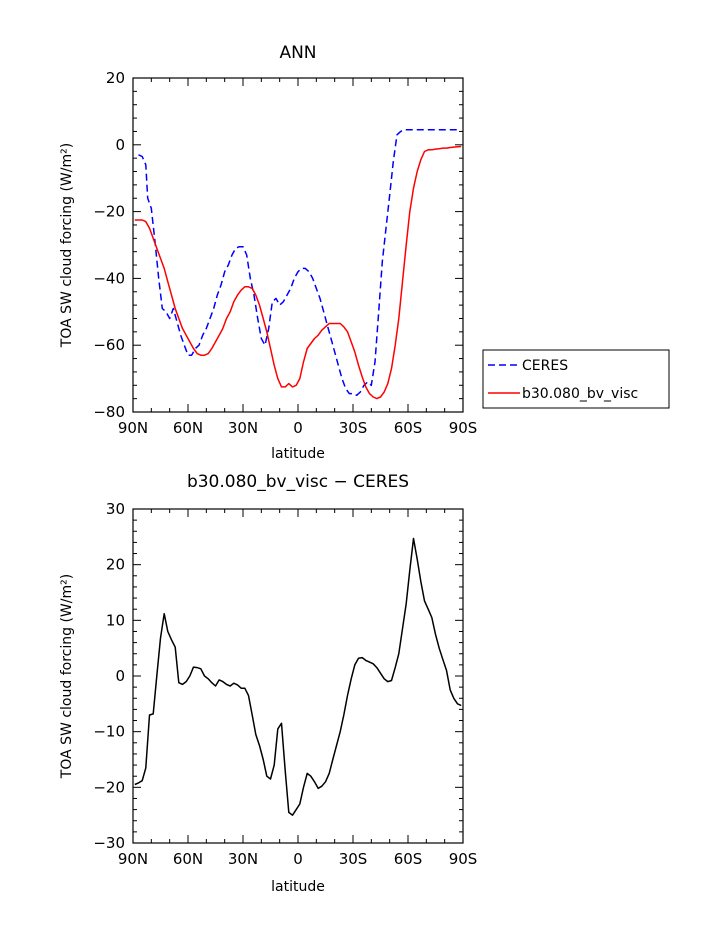  What do you see at coordinates (243, 428) in the screenshot?
I see `top-x-tick-label: 30N` at bounding box center [243, 428].